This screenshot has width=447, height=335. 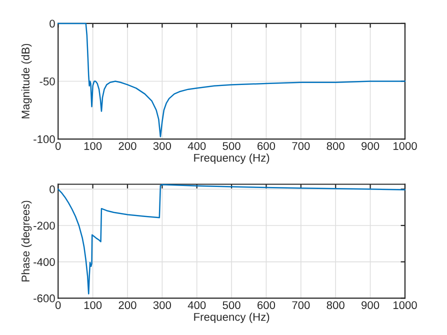 I want to click on y-axis-title: Magnitude (dB), so click(x=26, y=81).